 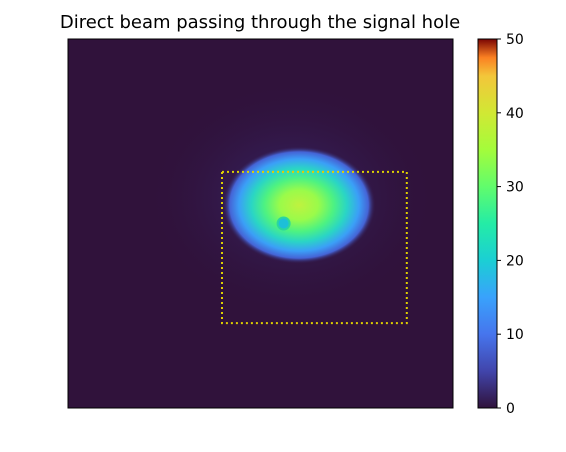 What do you see at coordinates (515, 114) in the screenshot?
I see `colorbar-tick-label: 40` at bounding box center [515, 114].